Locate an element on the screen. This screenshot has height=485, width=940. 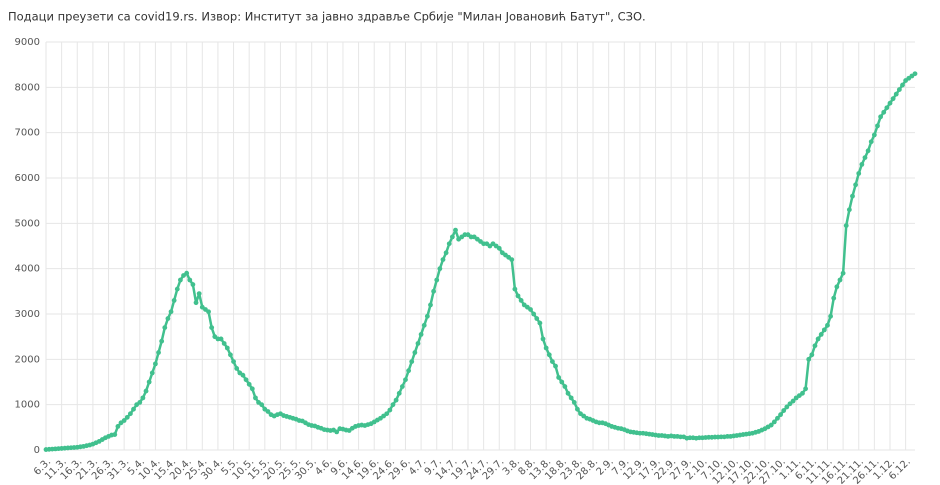
y-tick-label: 3000 is located at coordinates (27, 314).